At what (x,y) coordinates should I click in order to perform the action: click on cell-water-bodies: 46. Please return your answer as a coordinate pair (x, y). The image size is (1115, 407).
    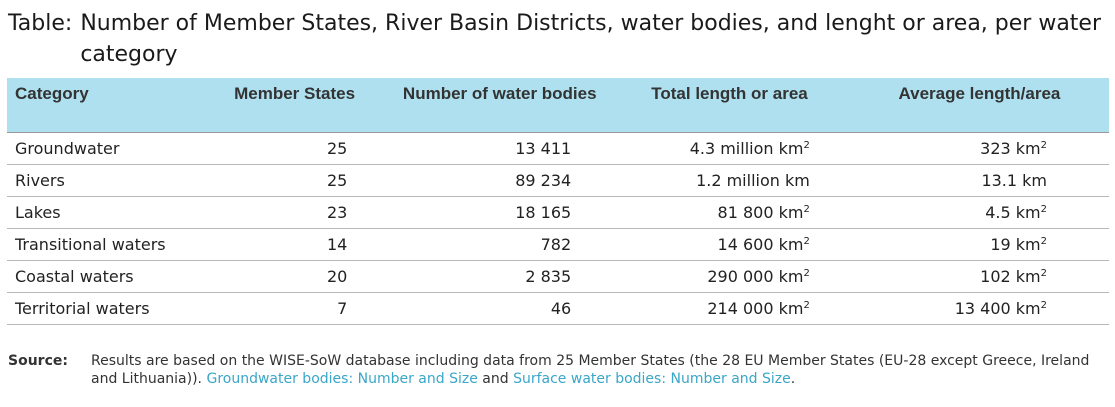
    Looking at the image, I should click on (500, 308).